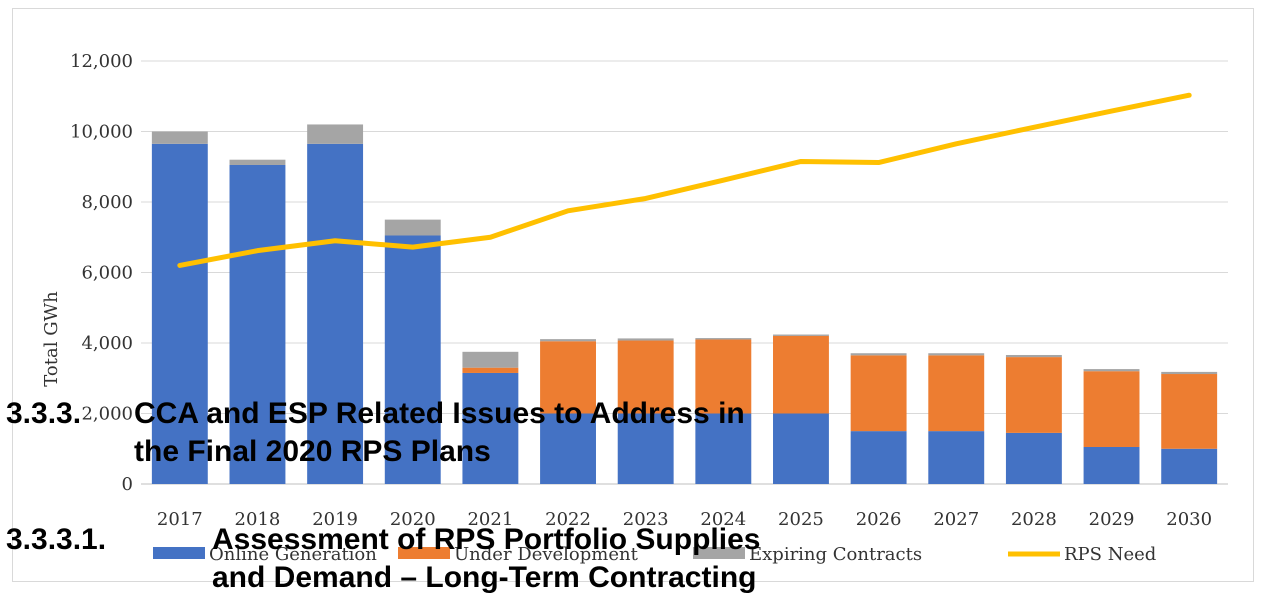 This screenshot has width=1262, height=597. I want to click on y-tick-label: 4,000, so click(107, 343).